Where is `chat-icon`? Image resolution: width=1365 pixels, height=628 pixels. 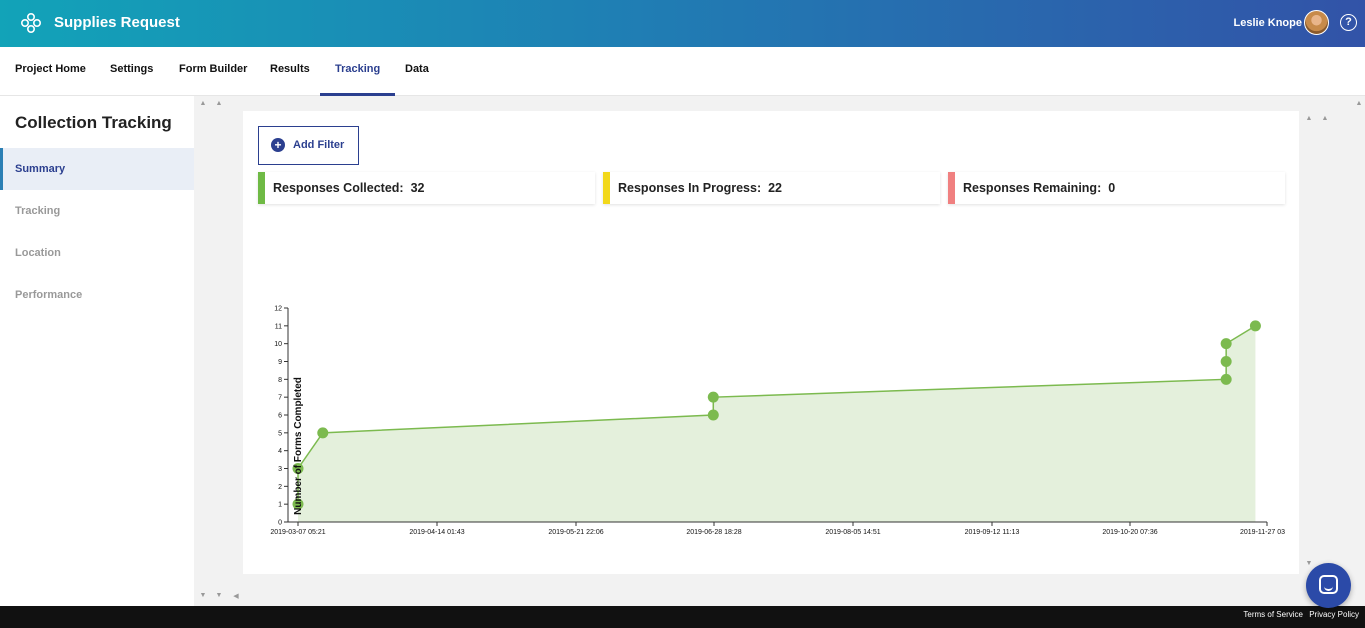
chat-icon is located at coordinates (1328, 584).